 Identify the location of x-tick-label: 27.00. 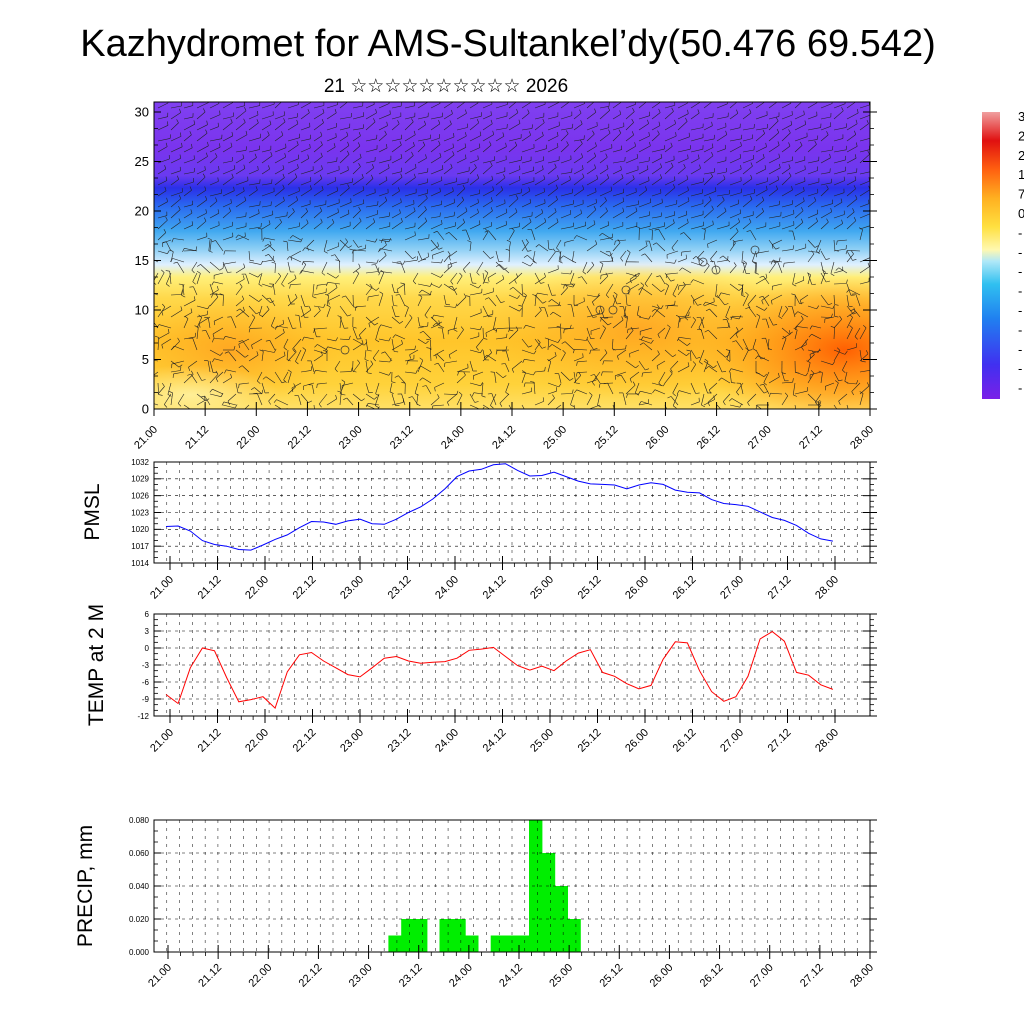
(732, 741).